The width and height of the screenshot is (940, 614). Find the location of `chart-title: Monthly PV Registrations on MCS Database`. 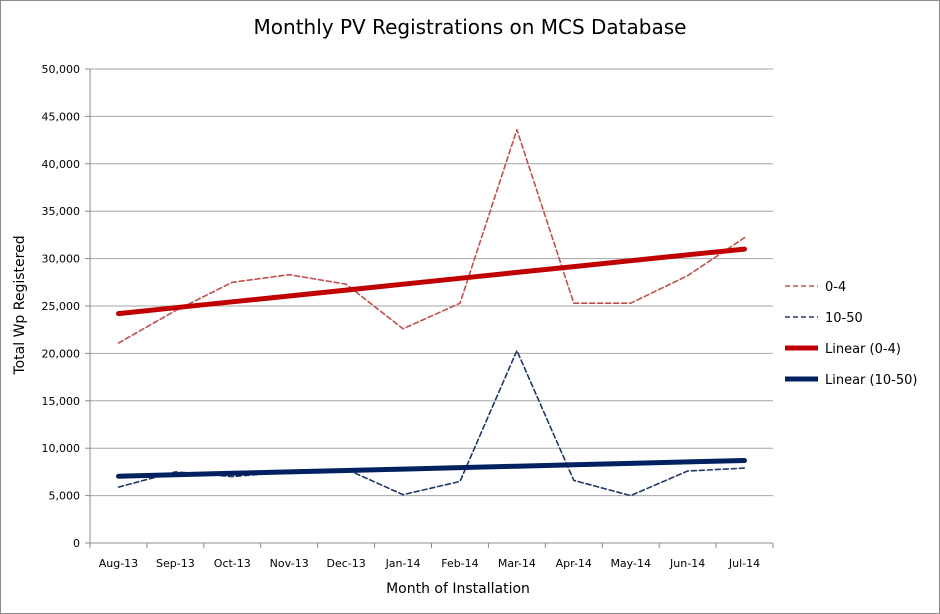

chart-title: Monthly PV Registrations on MCS Database is located at coordinates (470, 27).